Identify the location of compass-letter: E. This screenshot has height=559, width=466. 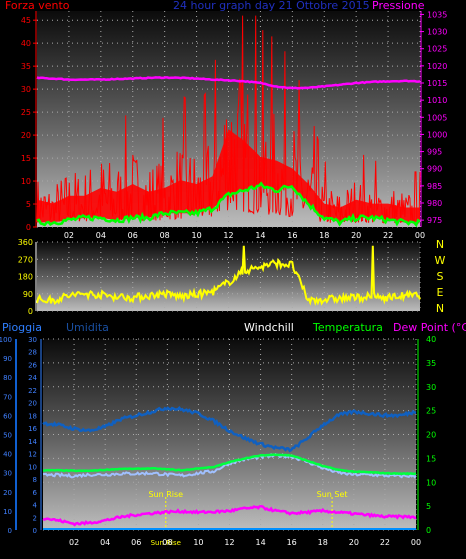
(440, 292).